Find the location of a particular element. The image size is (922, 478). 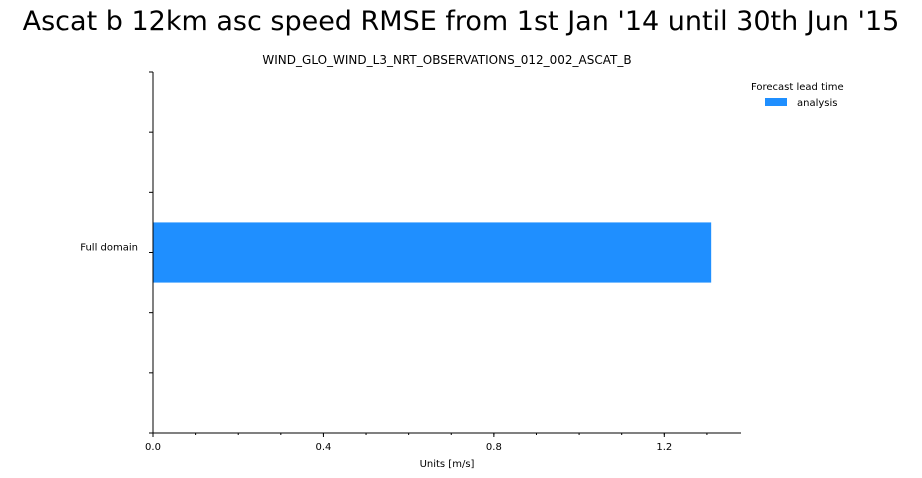

plot-area is located at coordinates (432, 252).